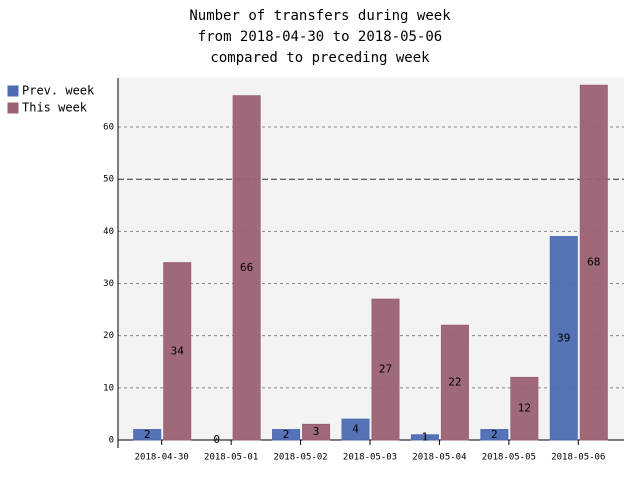 The width and height of the screenshot is (640, 480). What do you see at coordinates (300, 458) in the screenshot?
I see `x-tick-label: 2018-05-02` at bounding box center [300, 458].